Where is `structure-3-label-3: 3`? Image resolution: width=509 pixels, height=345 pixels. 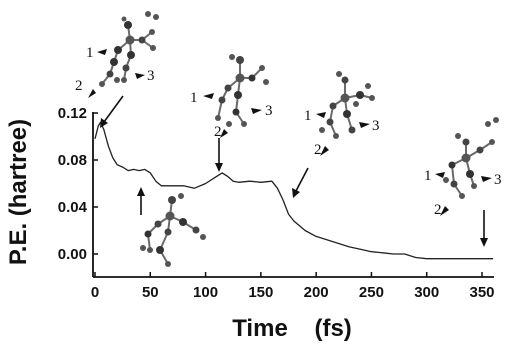 structure-3-label-3: 3 is located at coordinates (269, 111).